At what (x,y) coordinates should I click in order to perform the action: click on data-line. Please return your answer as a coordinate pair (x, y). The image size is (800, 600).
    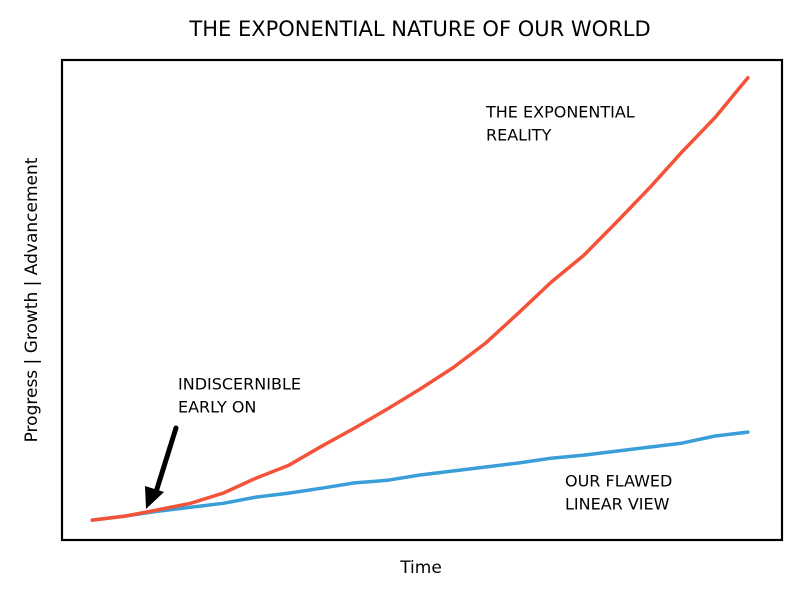
    Looking at the image, I should click on (420, 476).